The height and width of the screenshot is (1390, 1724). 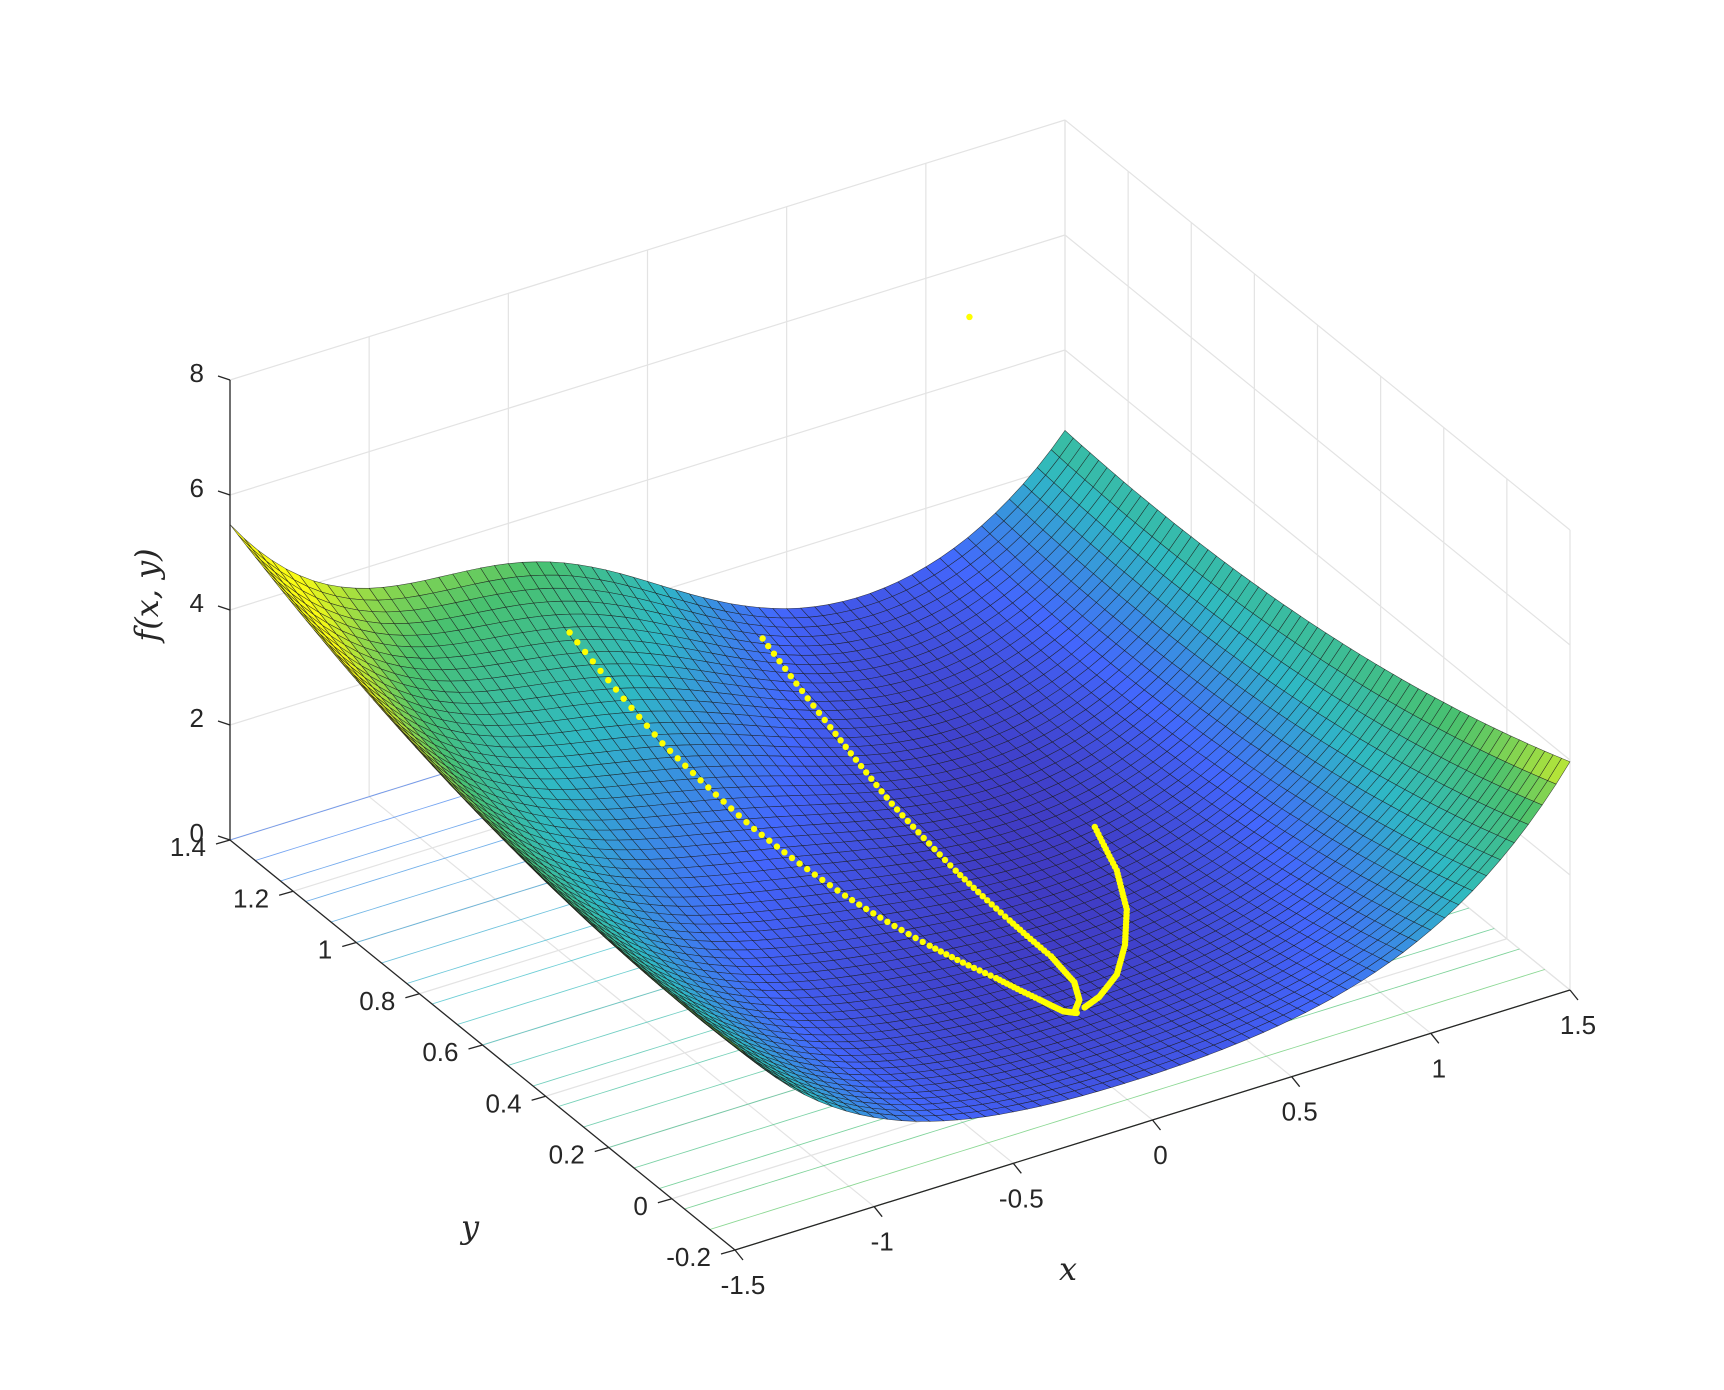 I want to click on z-tick-label: 2, so click(x=197, y=718).